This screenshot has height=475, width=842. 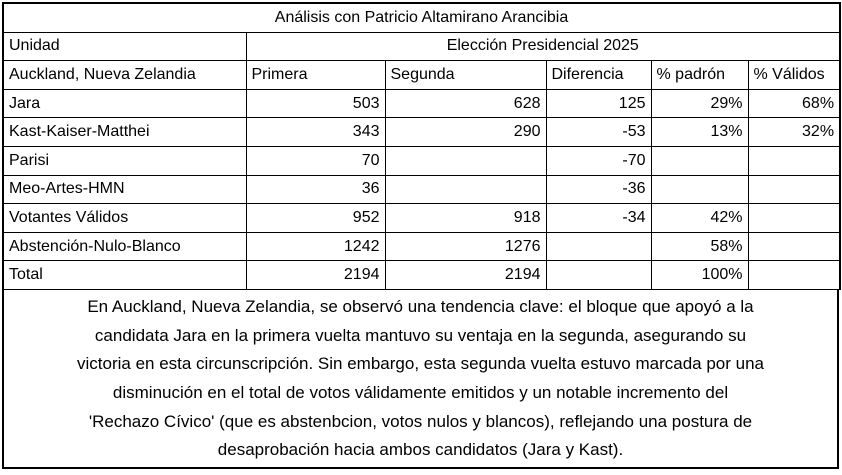 I want to click on table-row: Kast-Kaiser-Matthei 343 290 -53 13% 32%, so click(x=421, y=132).